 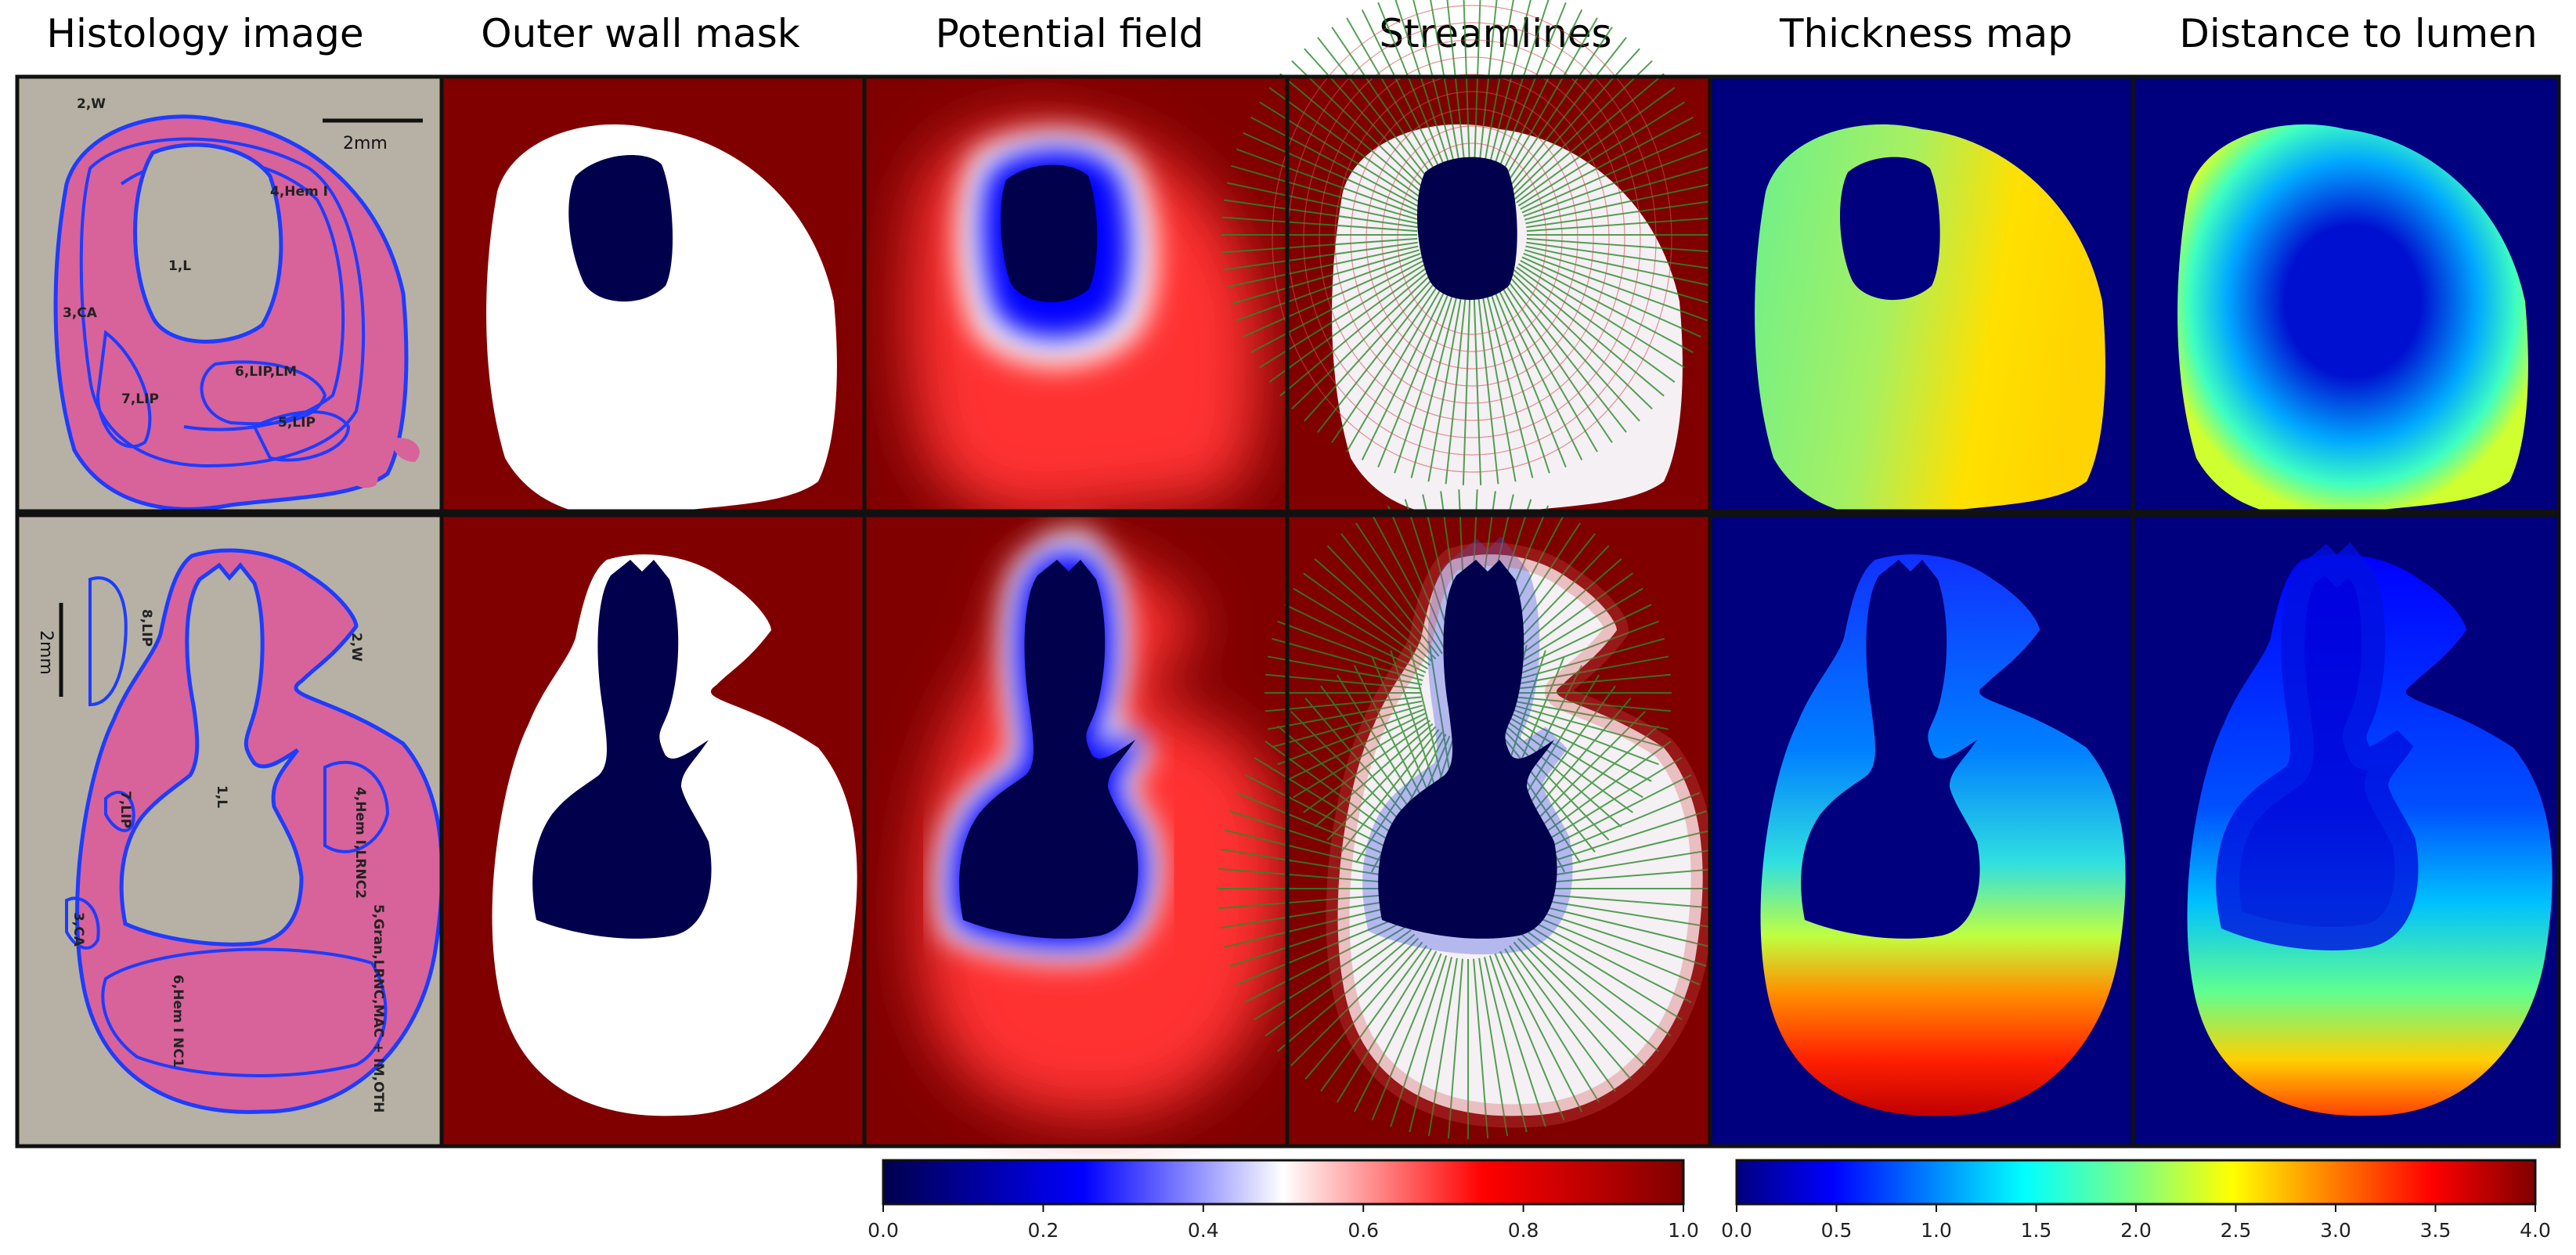 I want to click on title-outer-wall-mask: Outer wall mask, so click(x=640, y=33).